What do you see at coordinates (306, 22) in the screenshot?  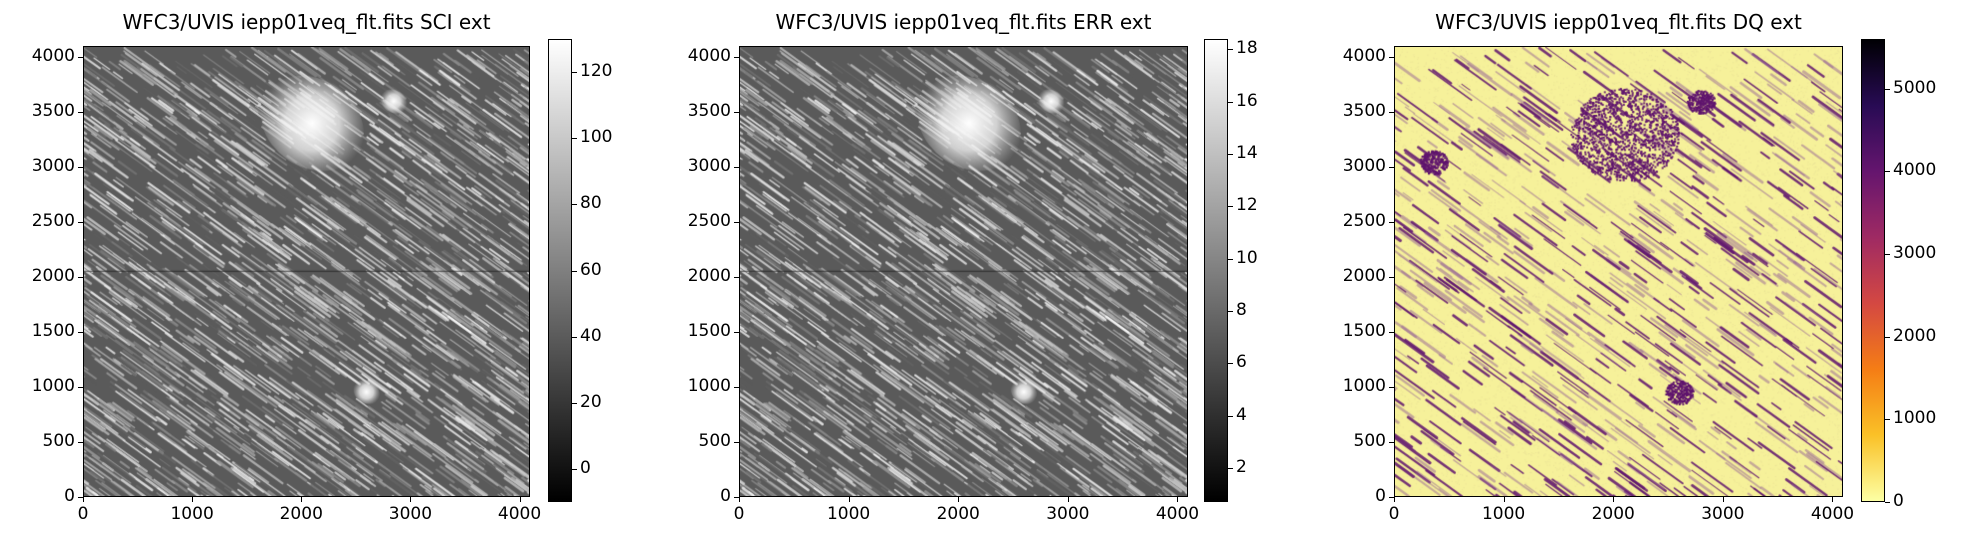 I see `chart-title: WFC3/UVIS iepp01veq_flt.fits SCI ext` at bounding box center [306, 22].